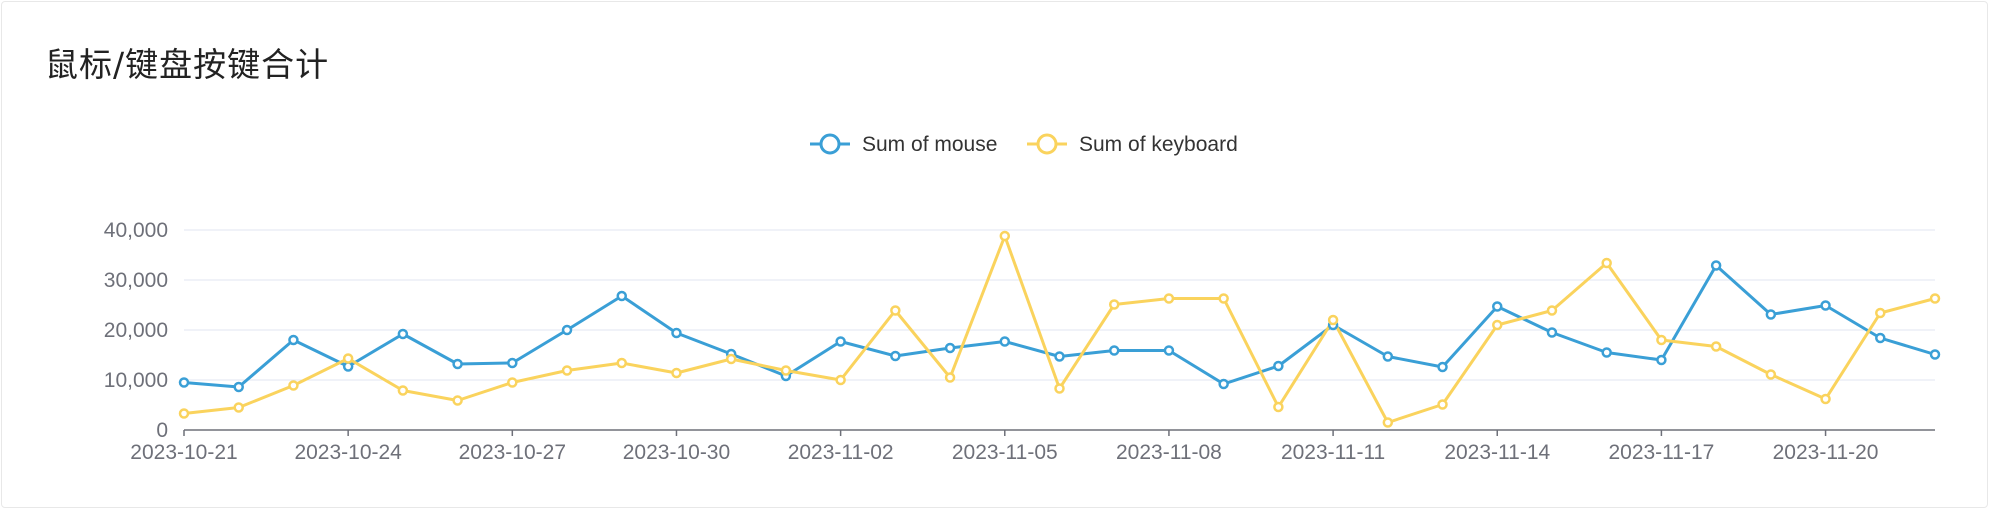  Describe the element at coordinates (1826, 452) in the screenshot. I see `x-tick-label: 2023-11-20` at that location.